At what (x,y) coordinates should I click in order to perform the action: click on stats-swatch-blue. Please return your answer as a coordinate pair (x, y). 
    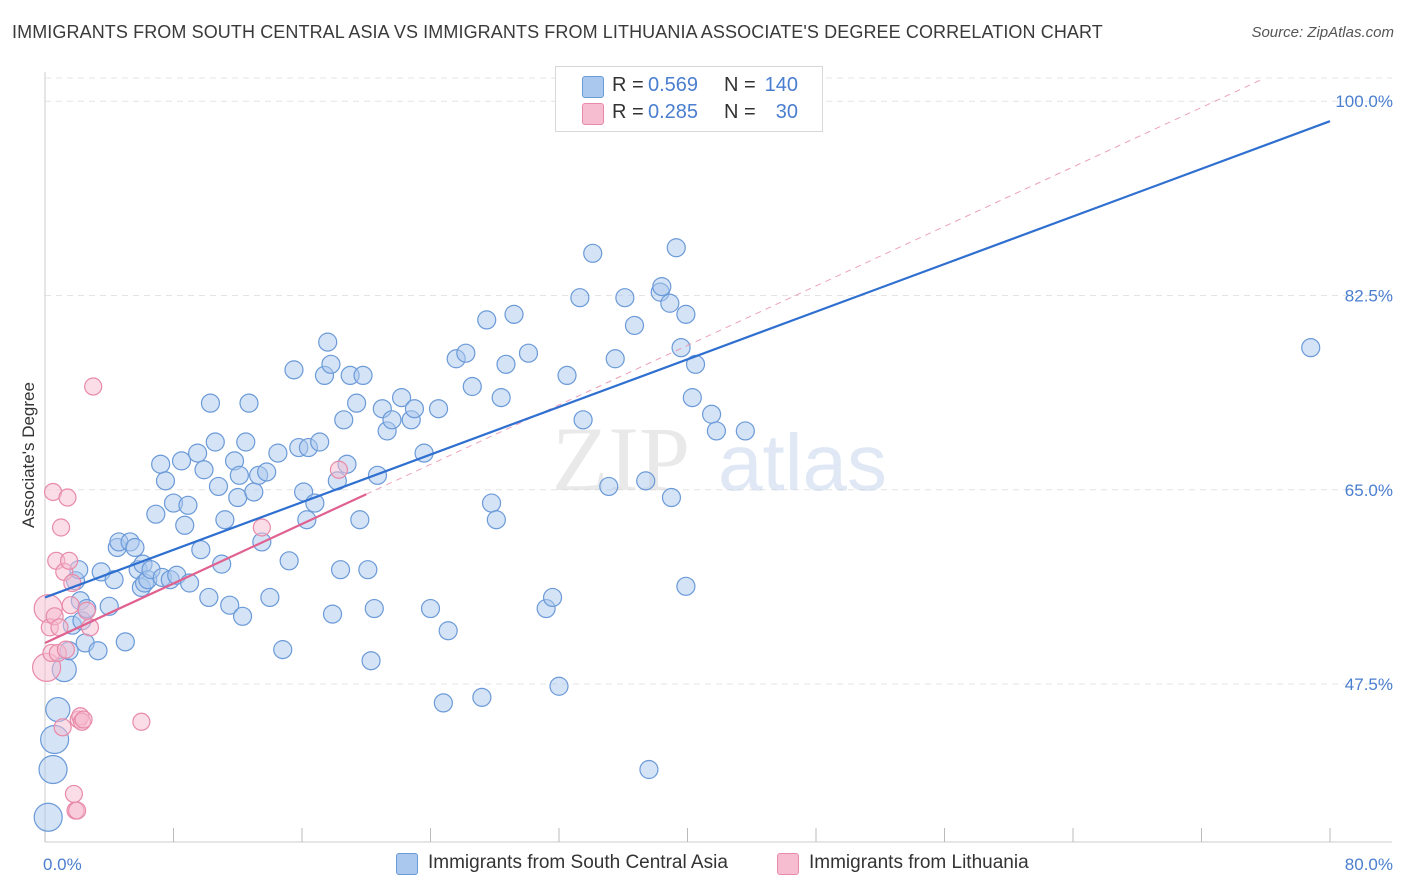
    Looking at the image, I should click on (593, 87).